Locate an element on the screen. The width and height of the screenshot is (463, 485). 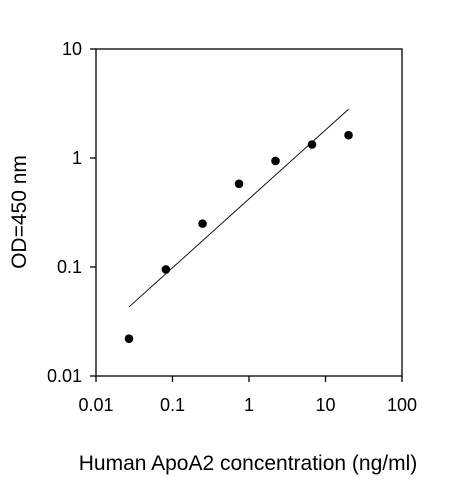
x-axis-ticks: 0.01 0.1 1 10 100 is located at coordinates (247, 395).